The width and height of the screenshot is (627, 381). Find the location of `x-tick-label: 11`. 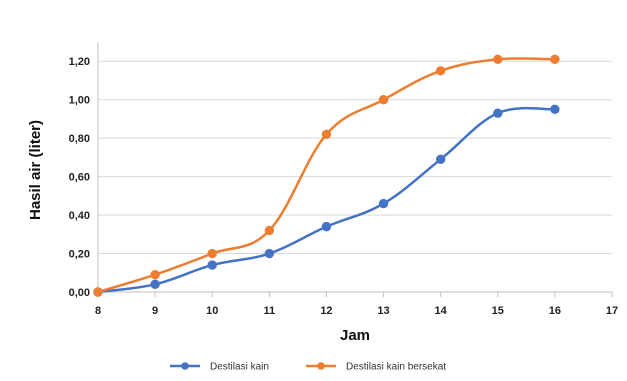

x-tick-label: 11 is located at coordinates (270, 311).